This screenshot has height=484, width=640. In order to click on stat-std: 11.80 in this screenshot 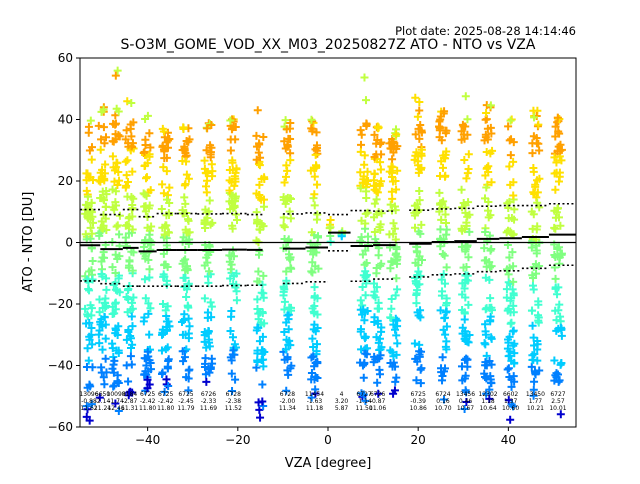, I will do `click(147, 408)`.